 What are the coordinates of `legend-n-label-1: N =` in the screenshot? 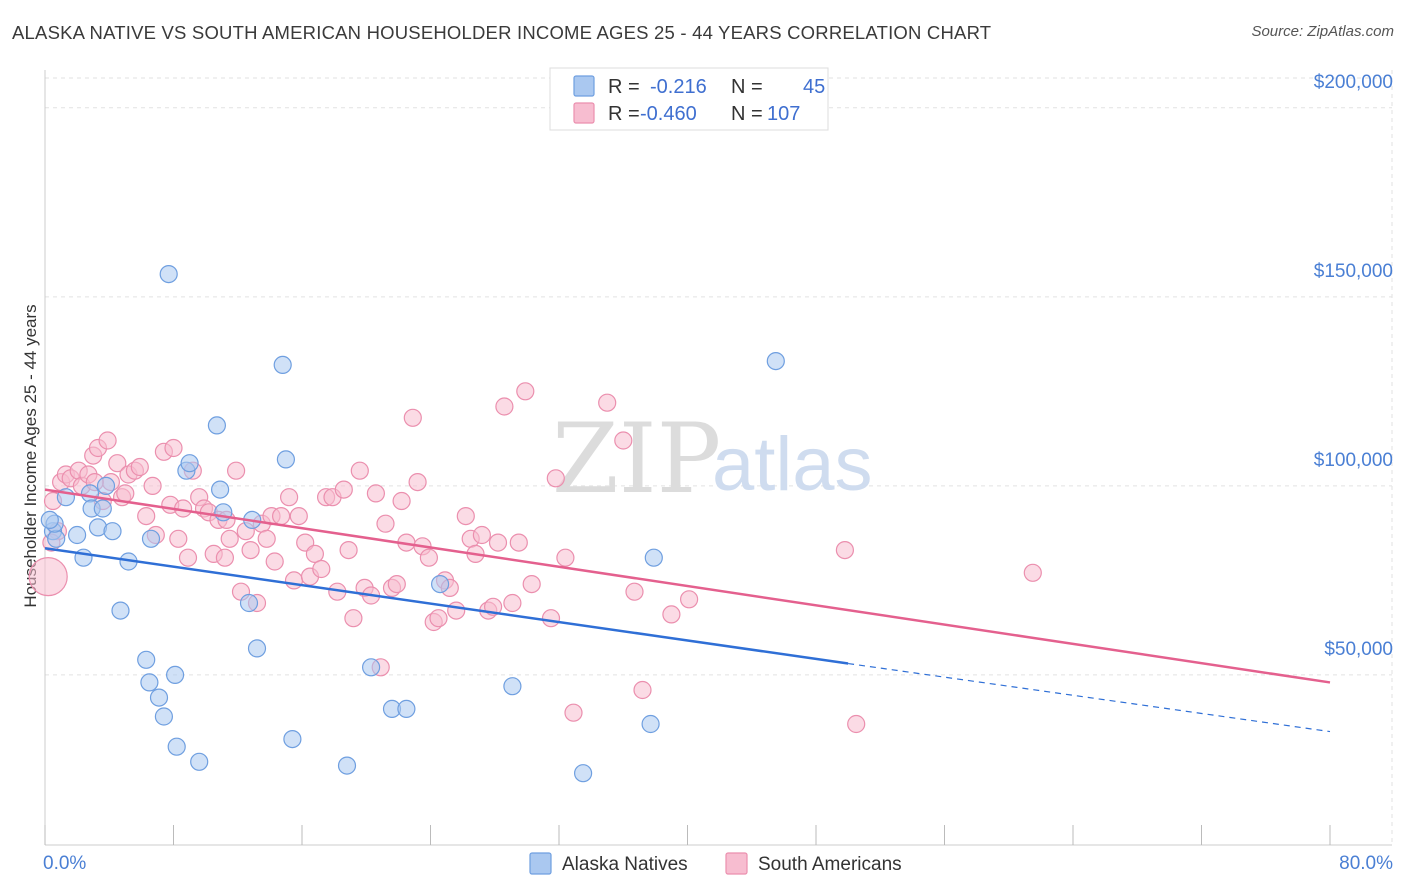 It's located at (747, 87).